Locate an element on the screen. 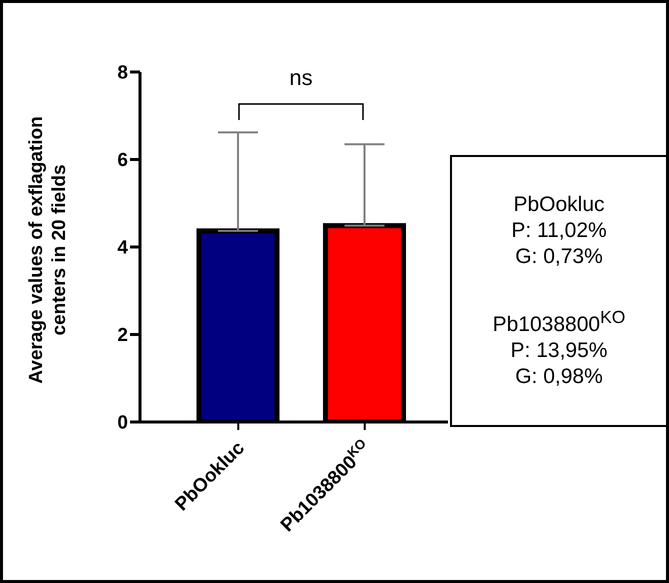  y-tick-label: 6 is located at coordinates (122, 161).